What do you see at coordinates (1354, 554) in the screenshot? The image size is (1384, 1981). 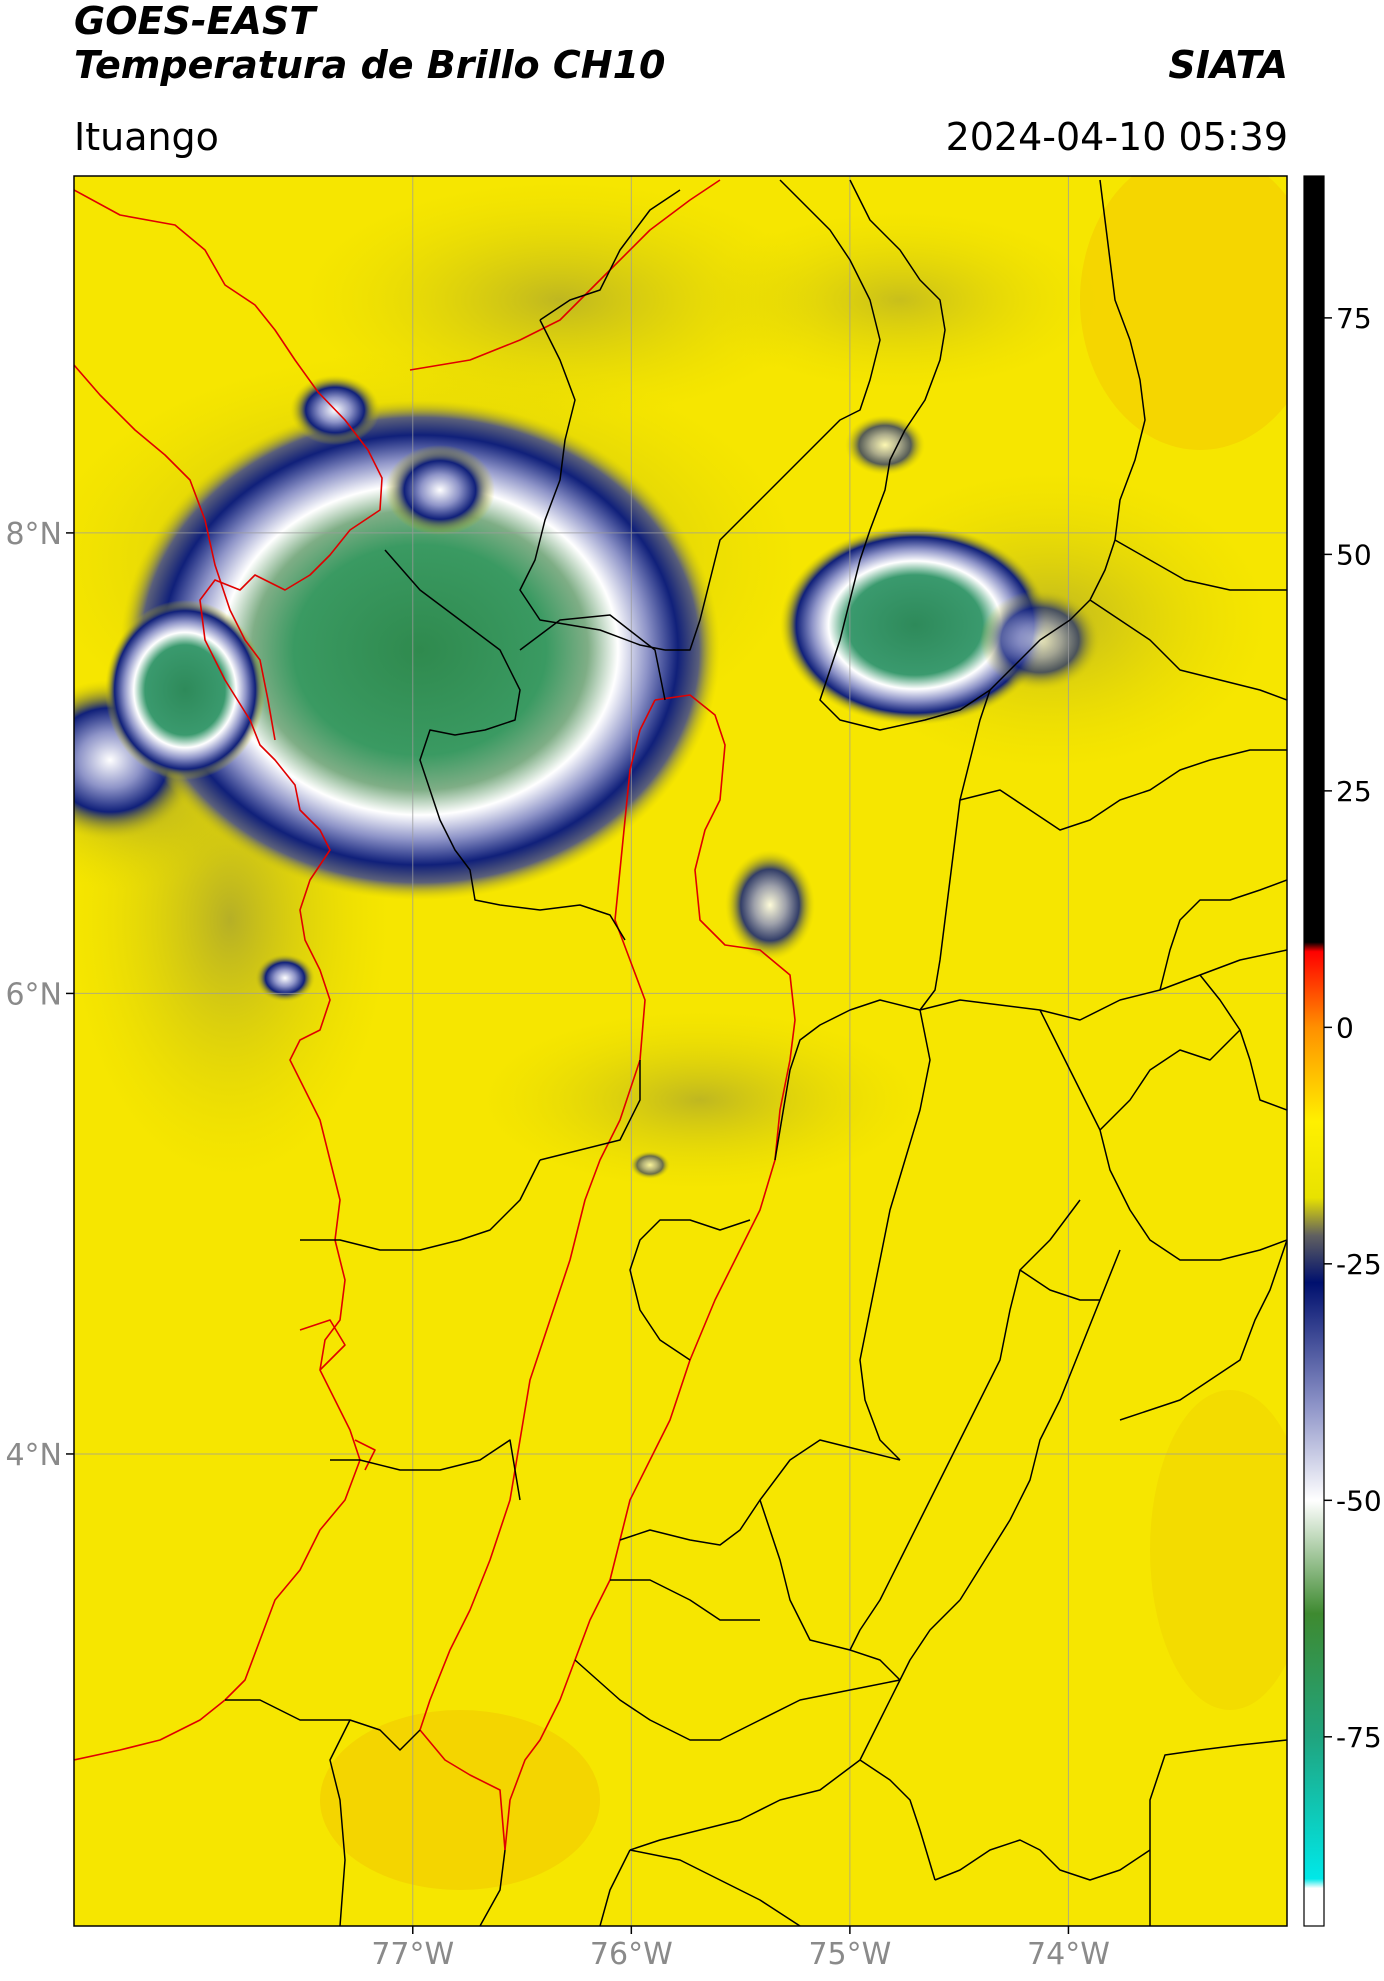 I see `colorbar-tick-label: 50` at bounding box center [1354, 554].